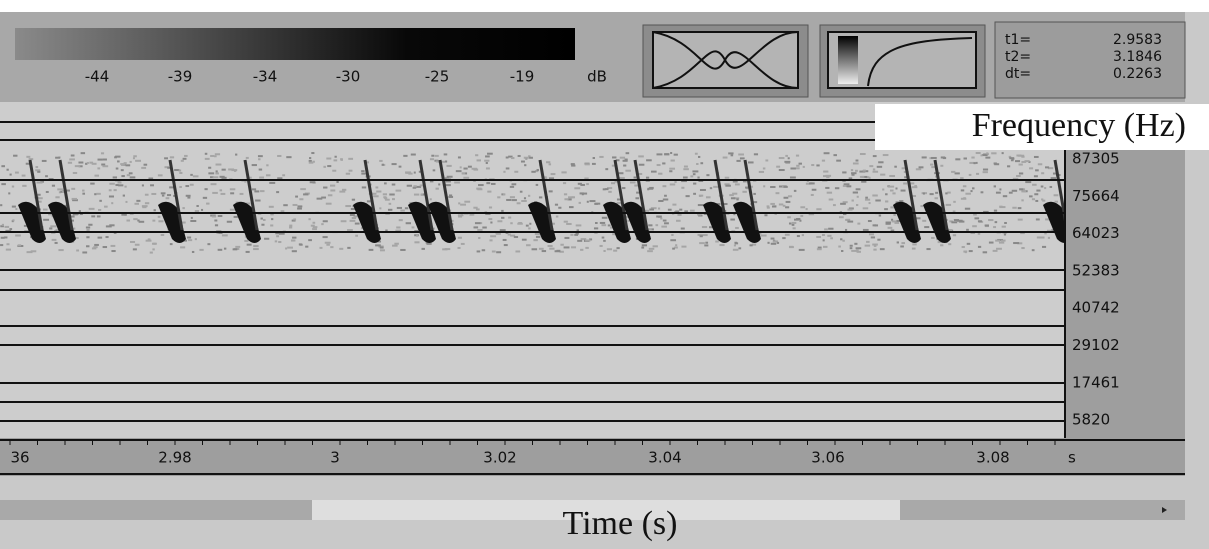 This screenshot has height=549, width=1209. Describe the element at coordinates (19, 458) in the screenshot. I see `time-tick-label: 36` at that location.